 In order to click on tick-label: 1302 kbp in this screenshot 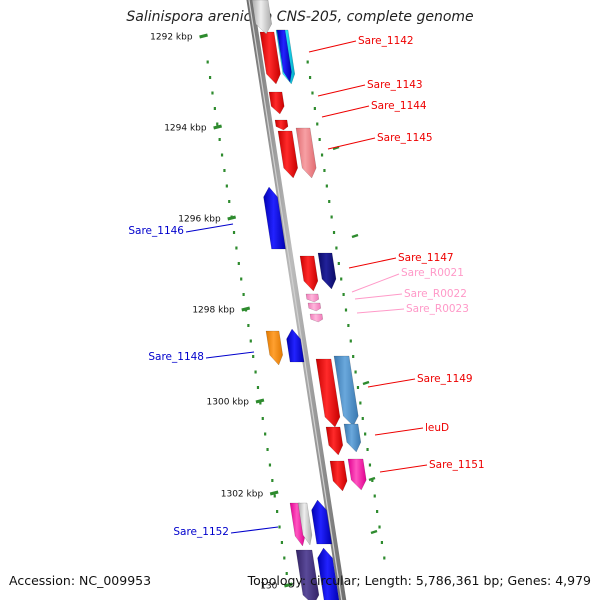, I will do `click(242, 495)`.